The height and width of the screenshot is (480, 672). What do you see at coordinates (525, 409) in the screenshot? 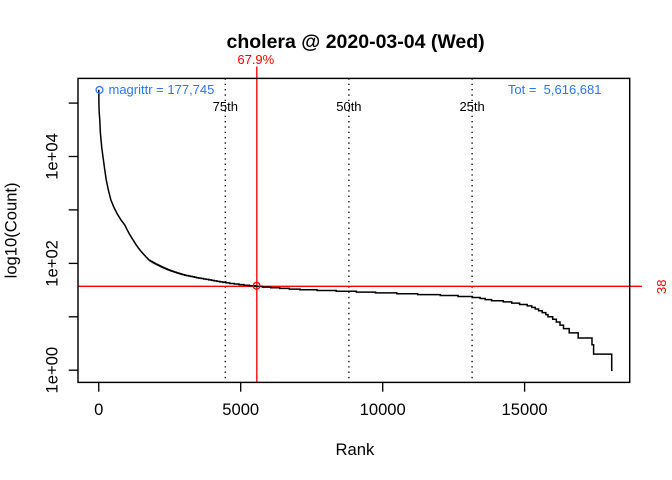
I see `svg-text: 15000` at bounding box center [525, 409].